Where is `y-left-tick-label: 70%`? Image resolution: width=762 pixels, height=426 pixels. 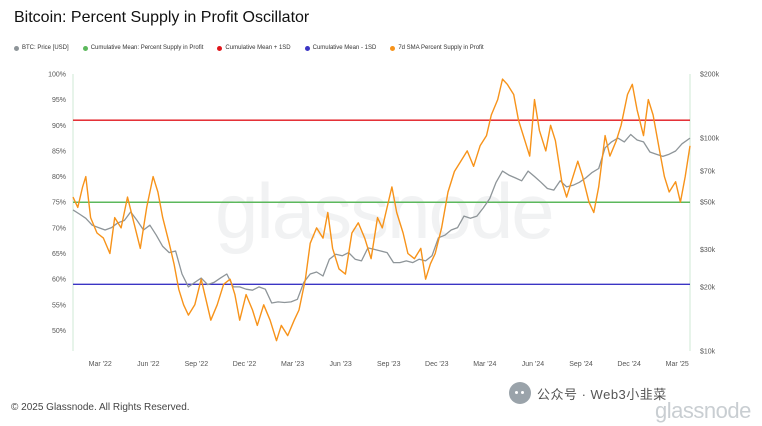
y-left-tick-label: 70% is located at coordinates (59, 228).